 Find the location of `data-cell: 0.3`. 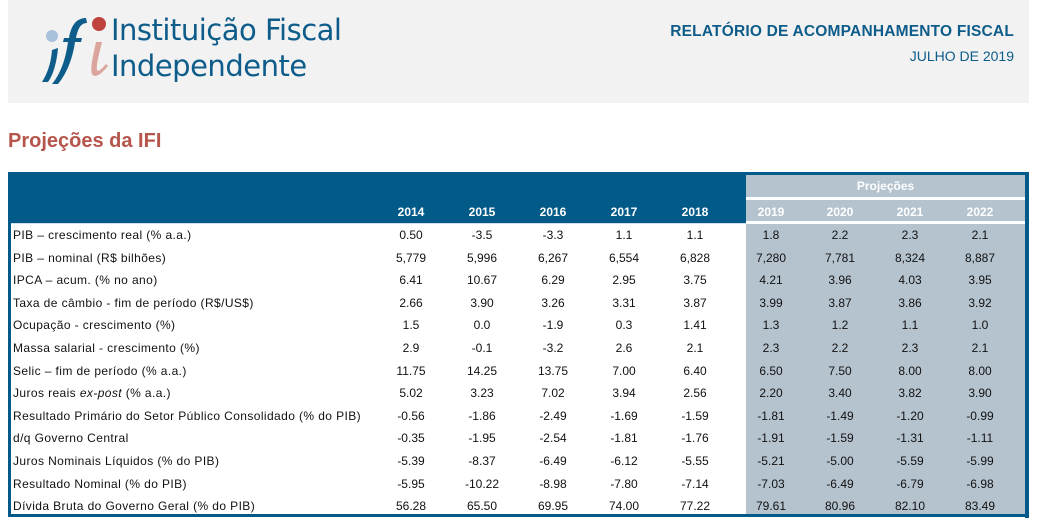

data-cell: 0.3 is located at coordinates (624, 325).